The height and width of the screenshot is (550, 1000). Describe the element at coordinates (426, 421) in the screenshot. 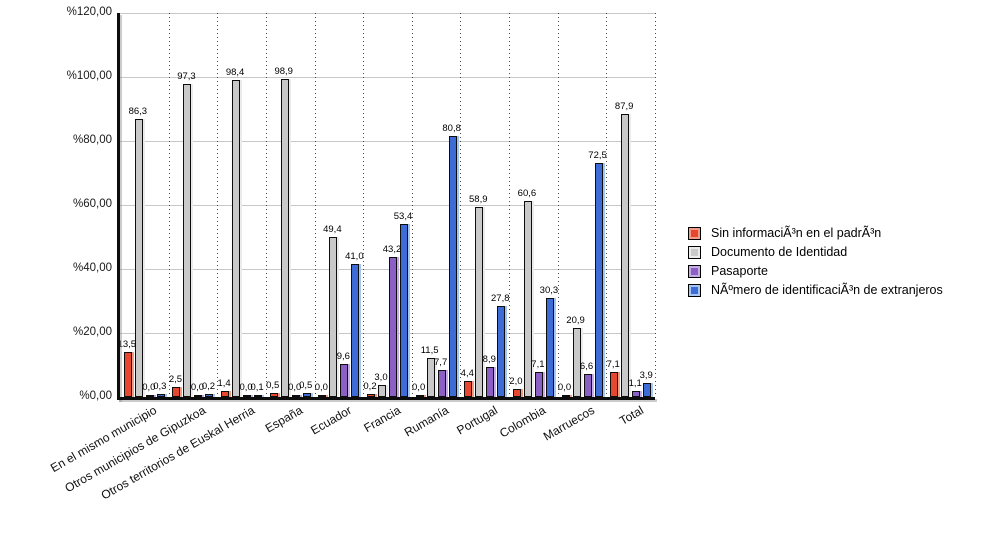

I see `category-label: Rumanía` at that location.